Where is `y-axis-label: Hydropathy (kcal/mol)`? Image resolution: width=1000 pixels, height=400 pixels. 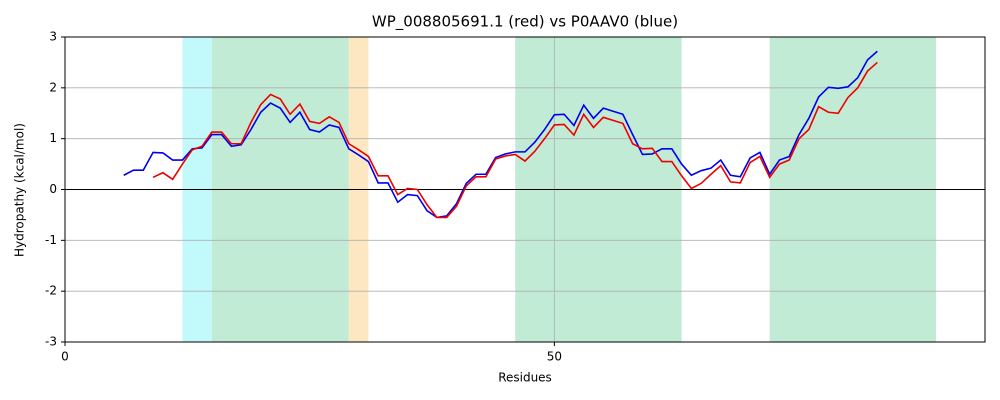 y-axis-label: Hydropathy (kcal/mol) is located at coordinates (20, 190).